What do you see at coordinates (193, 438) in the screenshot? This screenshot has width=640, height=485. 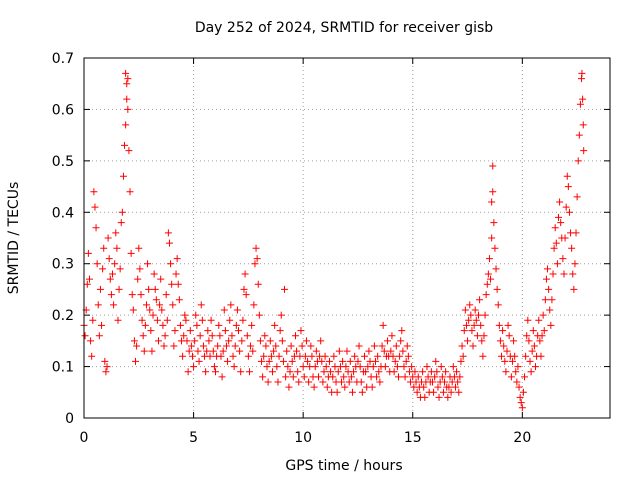 I see `x-tick-label: 5` at bounding box center [193, 438].